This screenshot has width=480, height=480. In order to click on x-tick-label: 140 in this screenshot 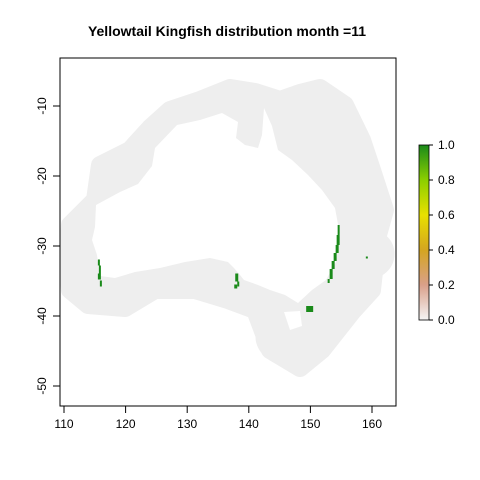, I will do `click(249, 424)`.